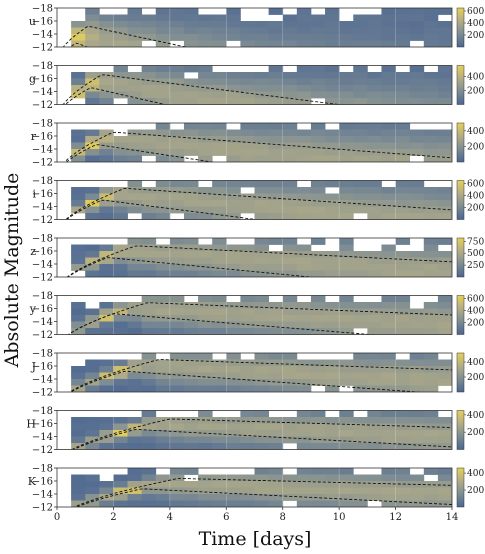 The height and width of the screenshot is (554, 485). What do you see at coordinates (460, 372) in the screenshot?
I see `colorbar` at bounding box center [460, 372].